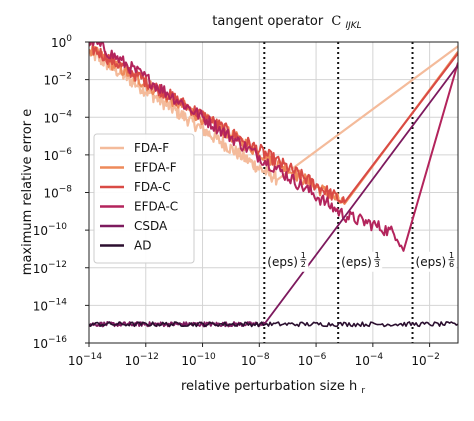 This screenshot has height=421, width=474. Describe the element at coordinates (425, 360) in the screenshot. I see `x-tick-label: 10⁻²` at that location.